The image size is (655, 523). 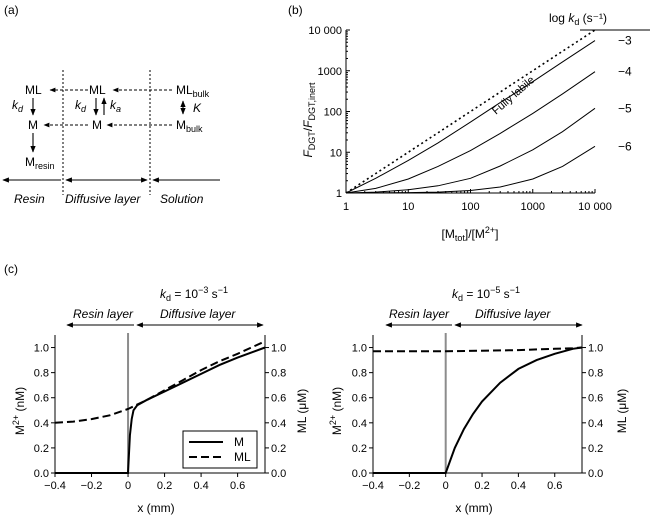 I want to click on b-x-tick-label: 1, so click(x=346, y=207).